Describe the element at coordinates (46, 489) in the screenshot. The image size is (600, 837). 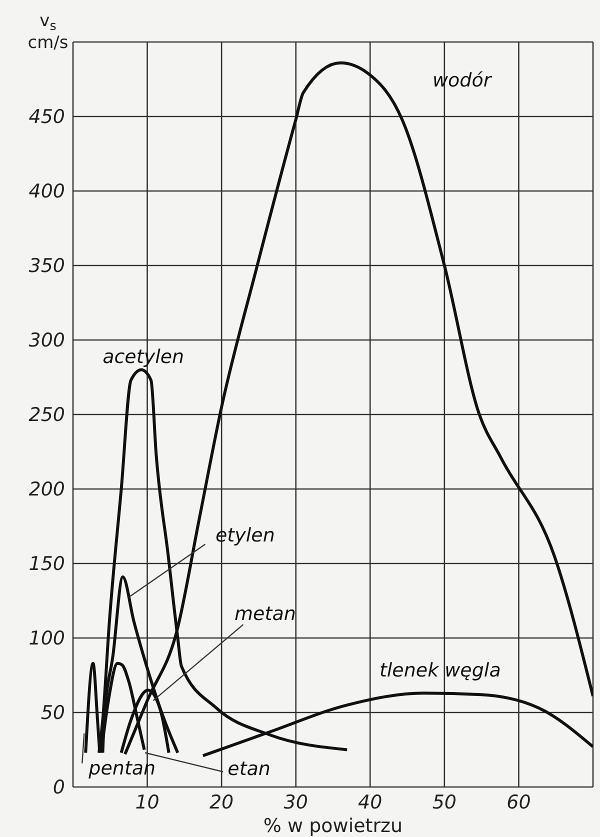
I see `y-tick-label: 200` at that location.